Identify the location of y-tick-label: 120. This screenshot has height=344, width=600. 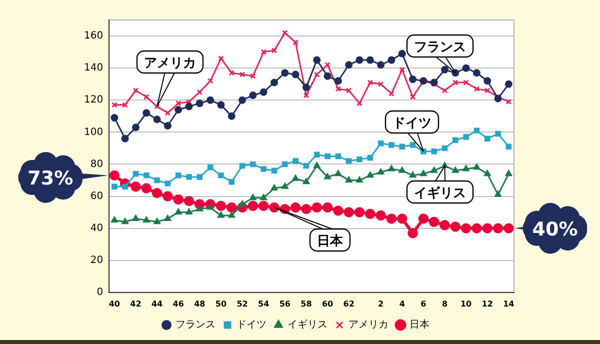
(94, 100).